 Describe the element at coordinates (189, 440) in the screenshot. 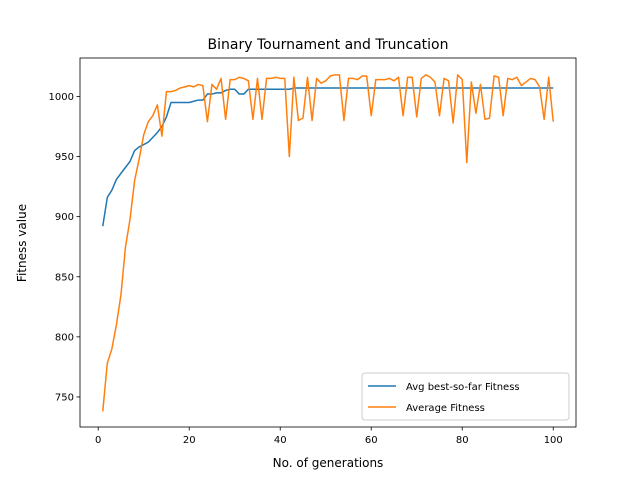

I see `x-tick-label: 20` at that location.